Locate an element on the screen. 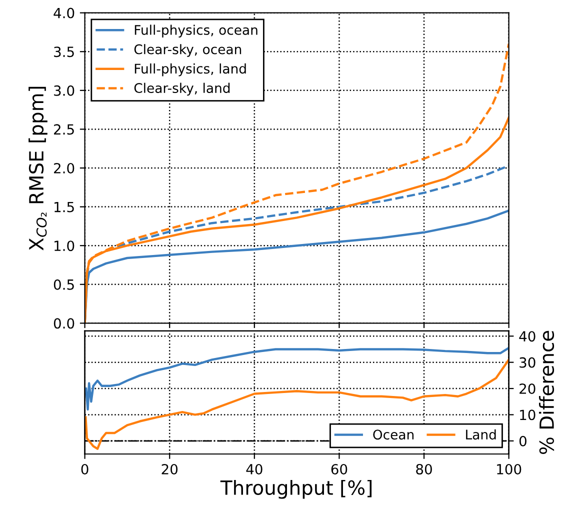  legend-label: Full-physics, land is located at coordinates (190, 69).